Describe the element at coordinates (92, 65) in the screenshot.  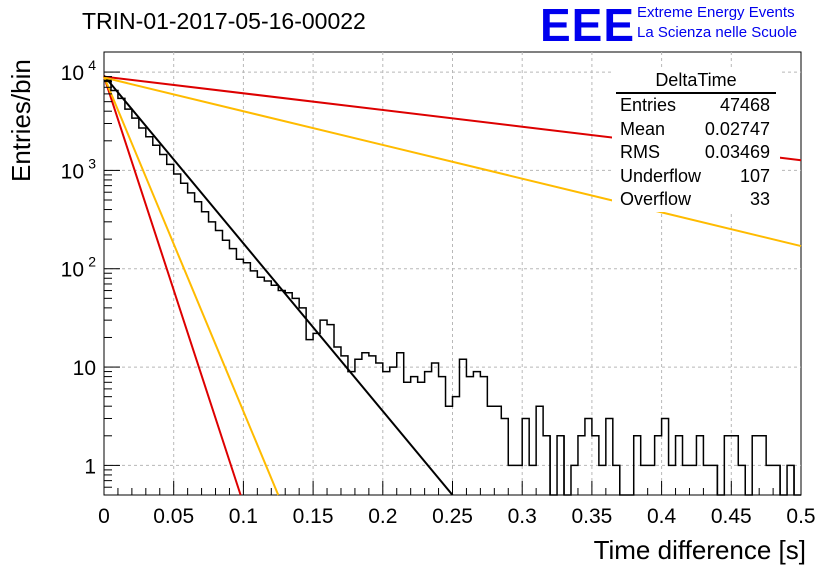
I see `y-tick-exponent: 4` at that location.